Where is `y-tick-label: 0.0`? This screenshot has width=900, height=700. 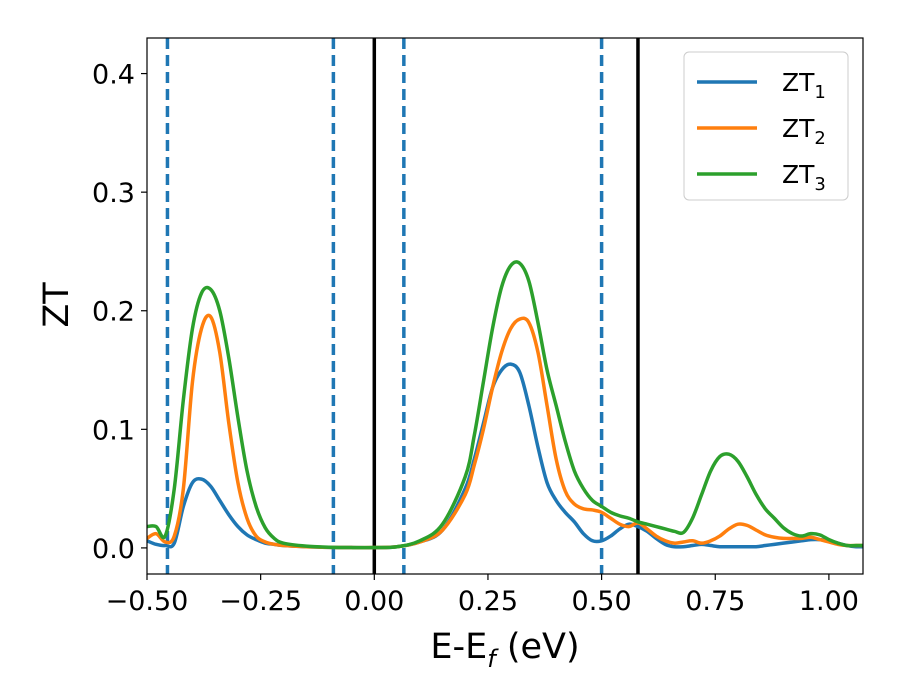
y-tick-label: 0.0 is located at coordinates (113, 549).